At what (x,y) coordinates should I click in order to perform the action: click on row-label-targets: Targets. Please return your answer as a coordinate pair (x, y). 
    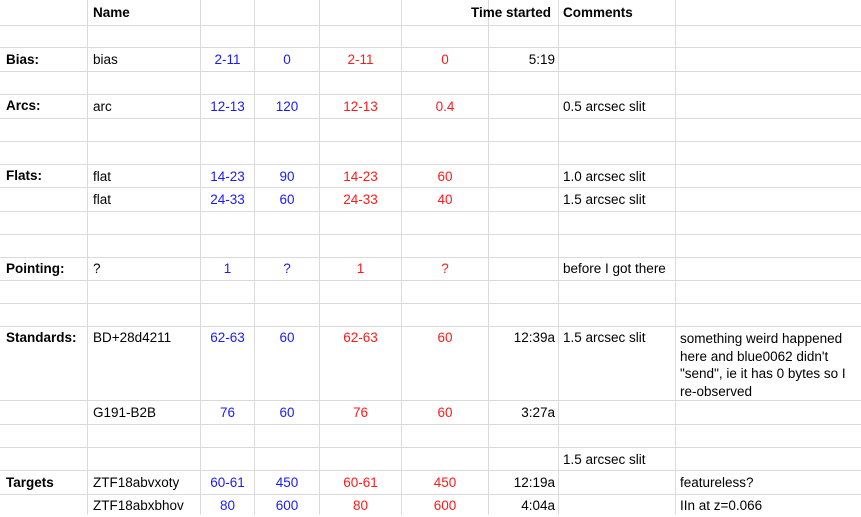
    Looking at the image, I should click on (30, 482).